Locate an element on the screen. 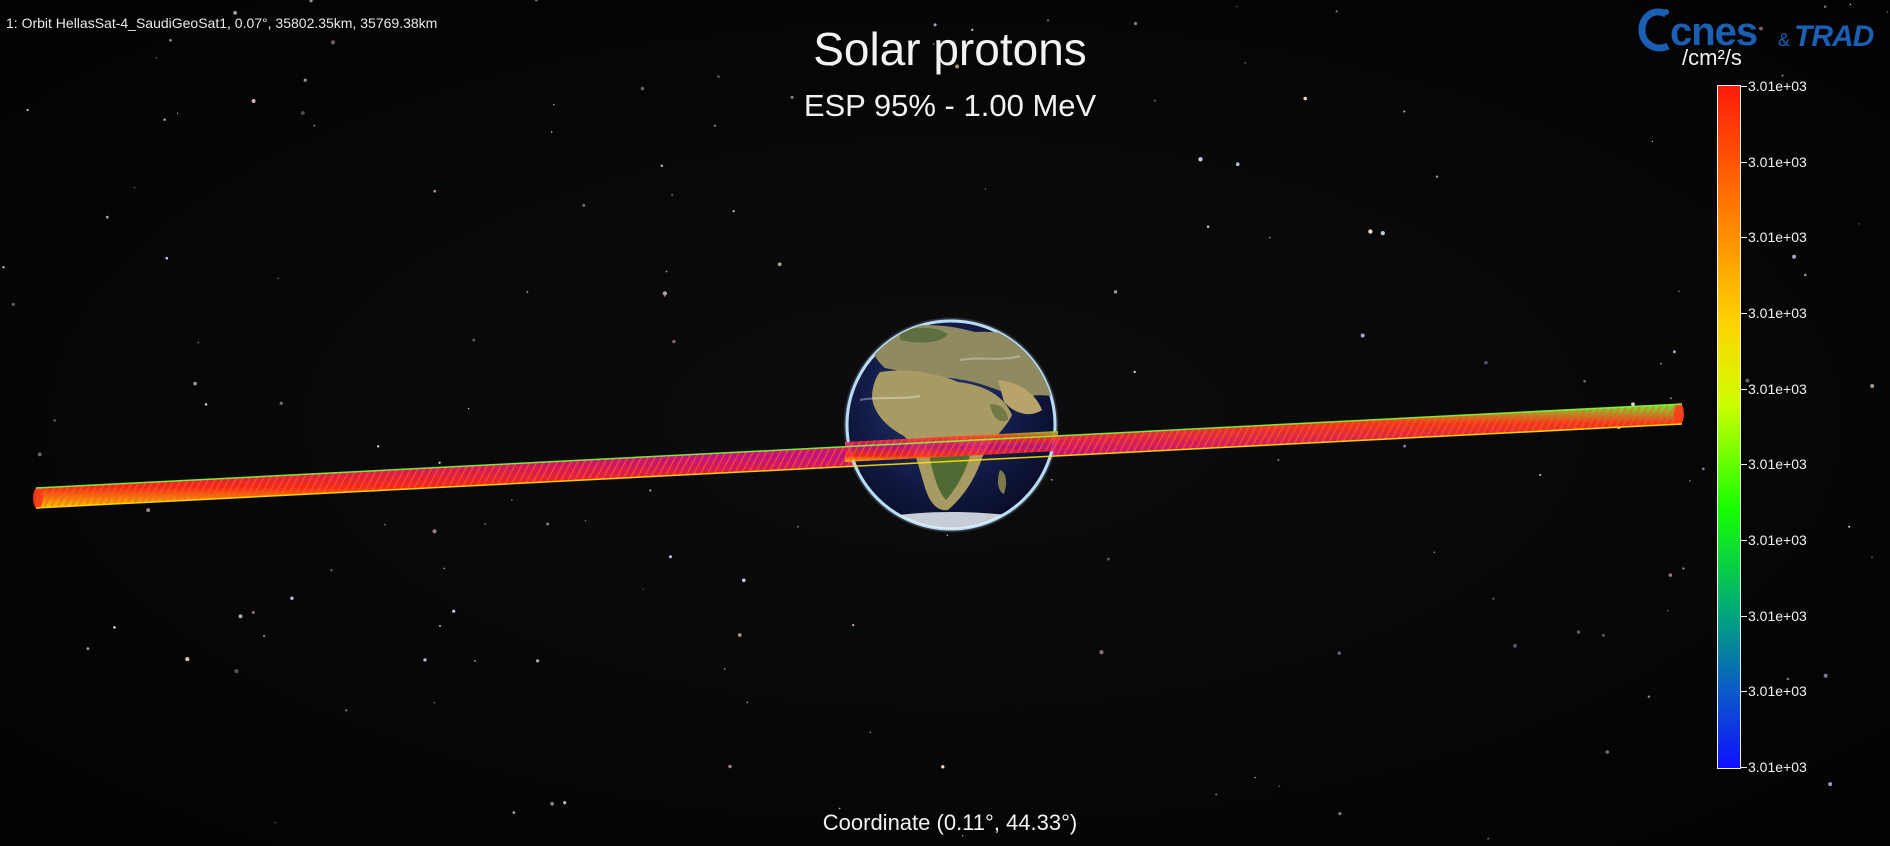  cnes-swirl-icon is located at coordinates (1654, 30).